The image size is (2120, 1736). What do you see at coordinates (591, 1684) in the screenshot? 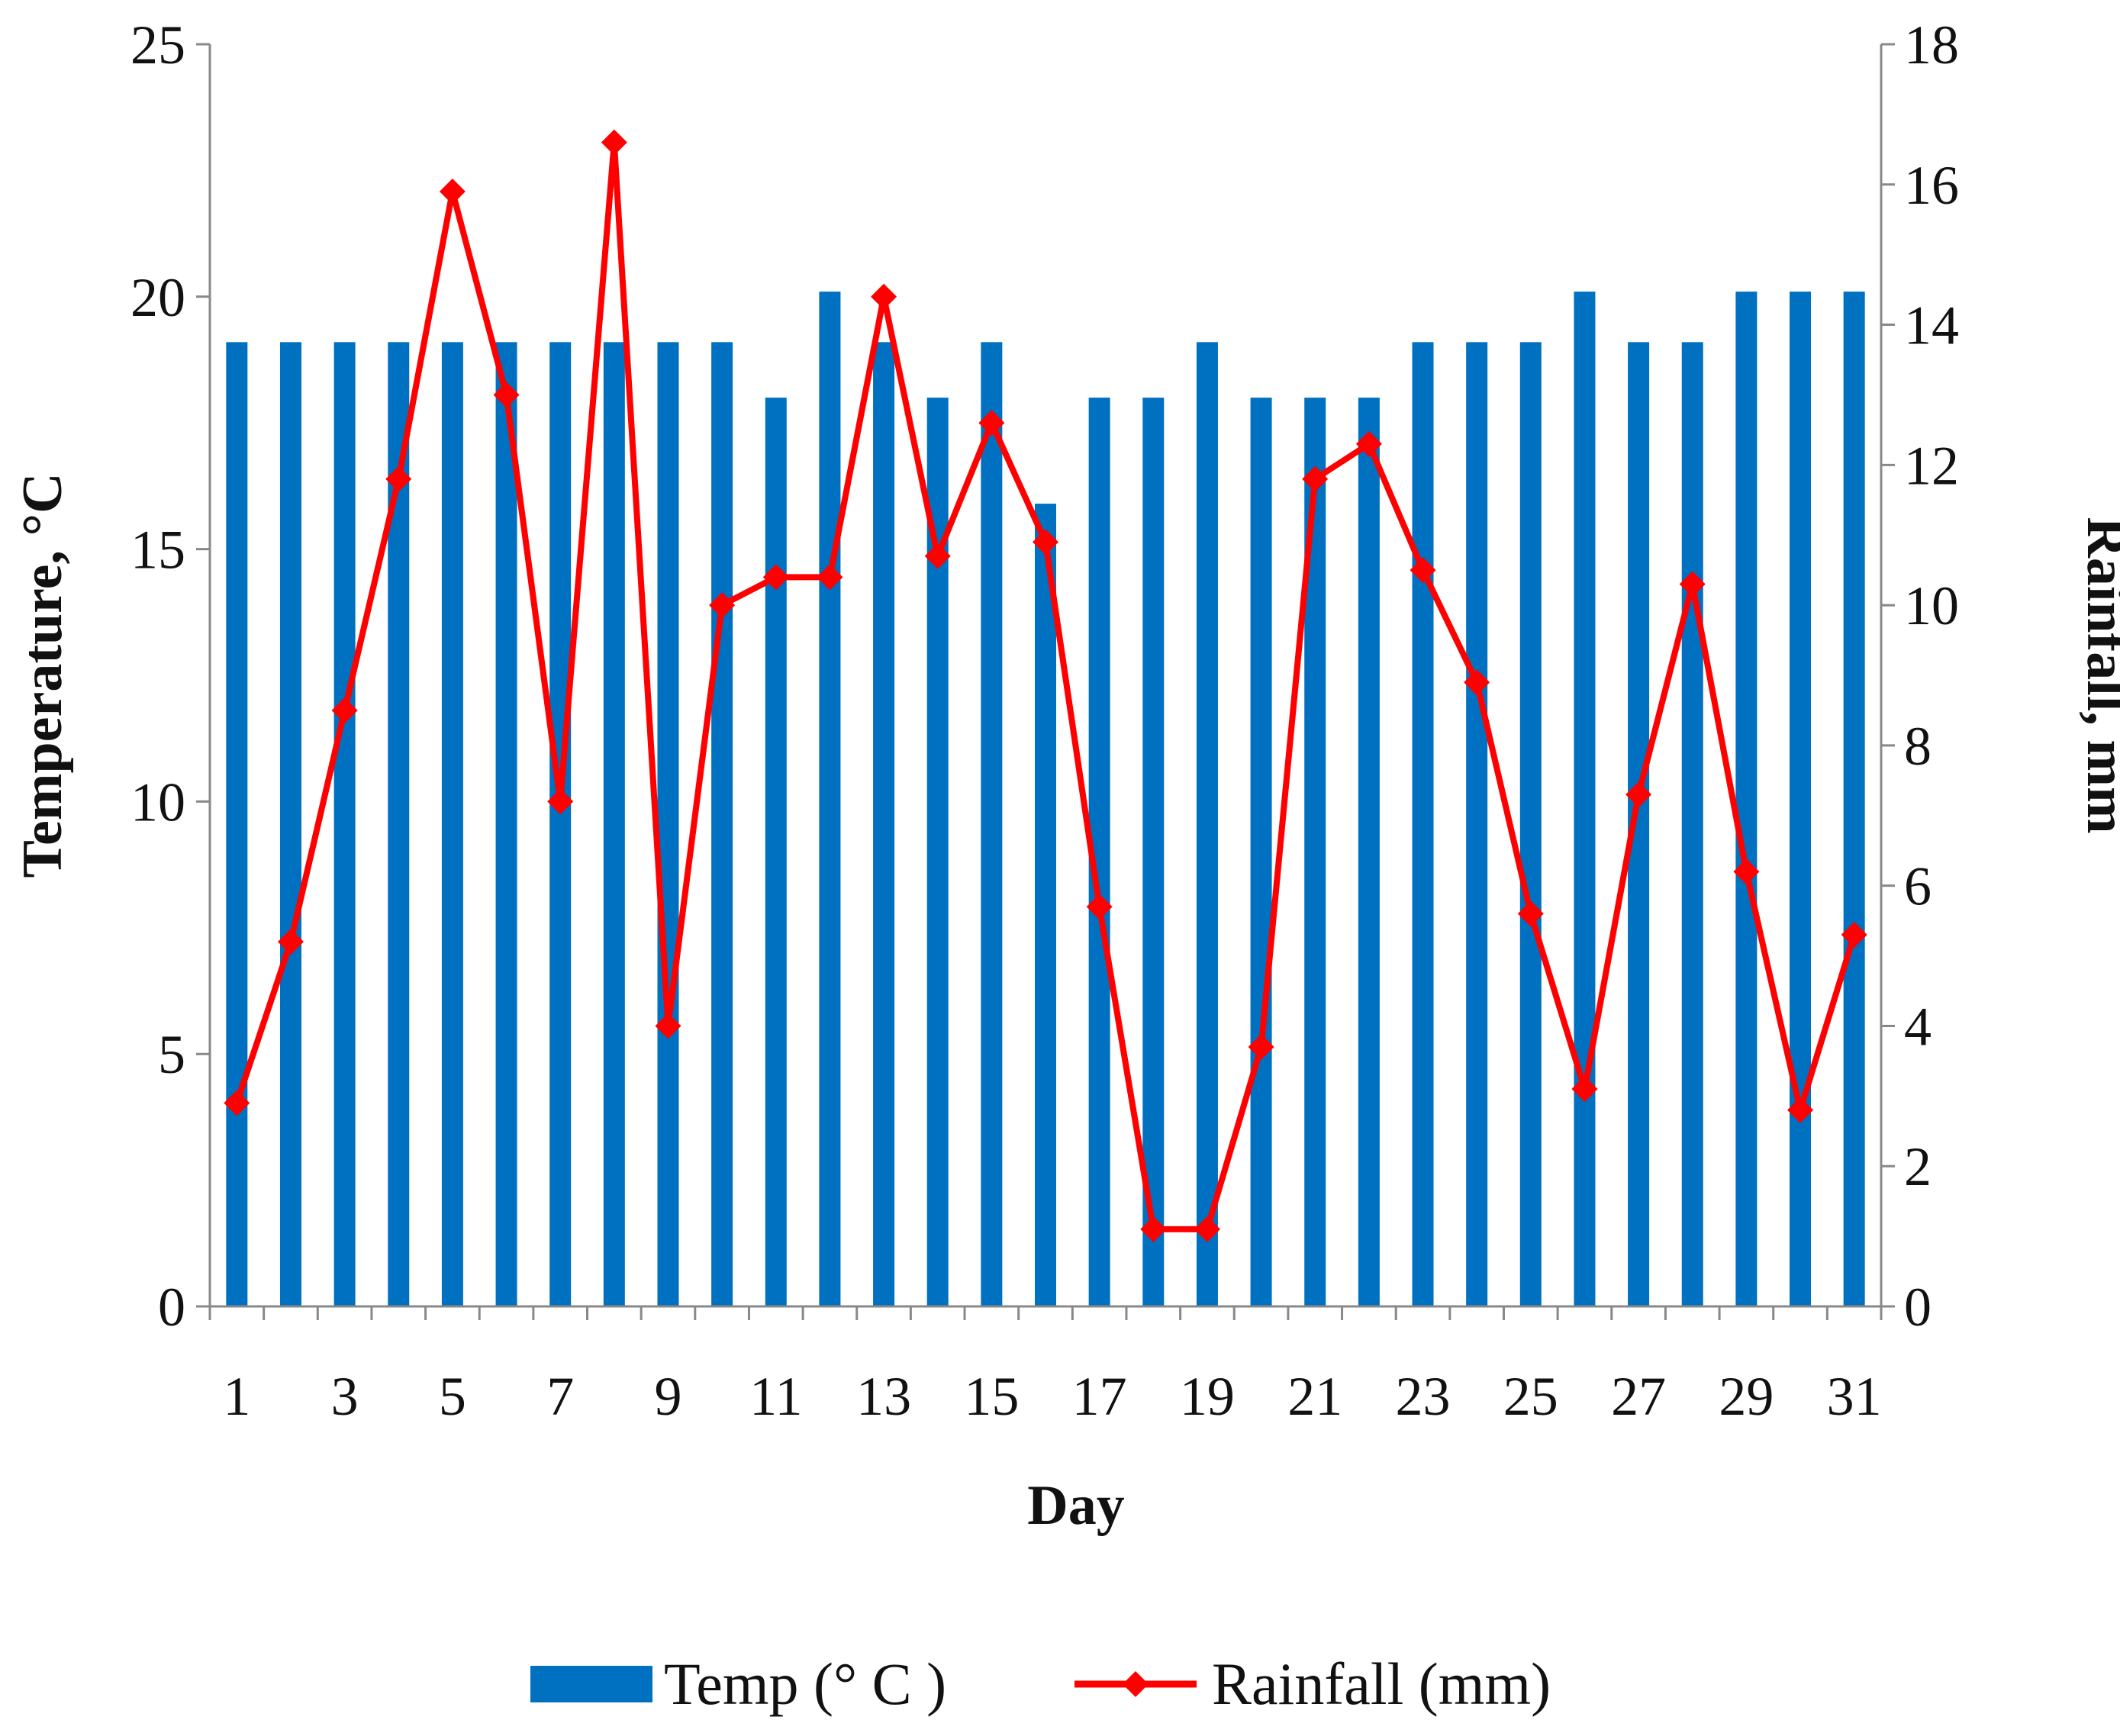
I see `legend-swatch-temp` at bounding box center [591, 1684].